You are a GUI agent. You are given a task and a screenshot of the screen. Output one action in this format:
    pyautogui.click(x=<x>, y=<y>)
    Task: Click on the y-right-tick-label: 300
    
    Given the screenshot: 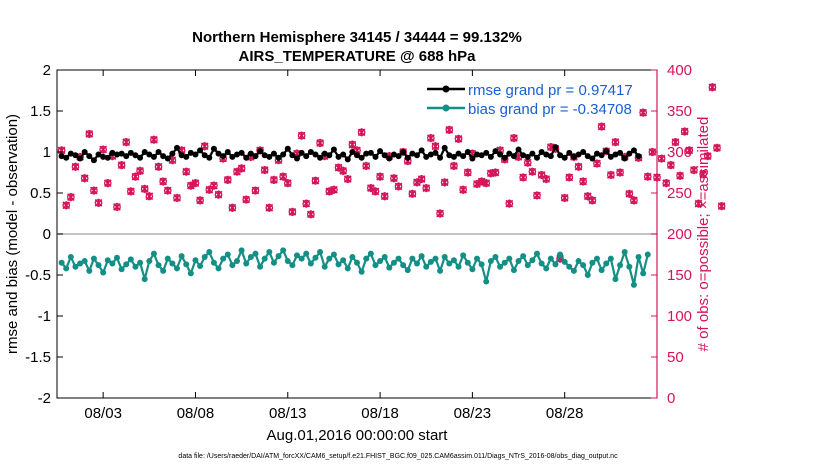 What is the action you would take?
    pyautogui.click(x=679, y=152)
    